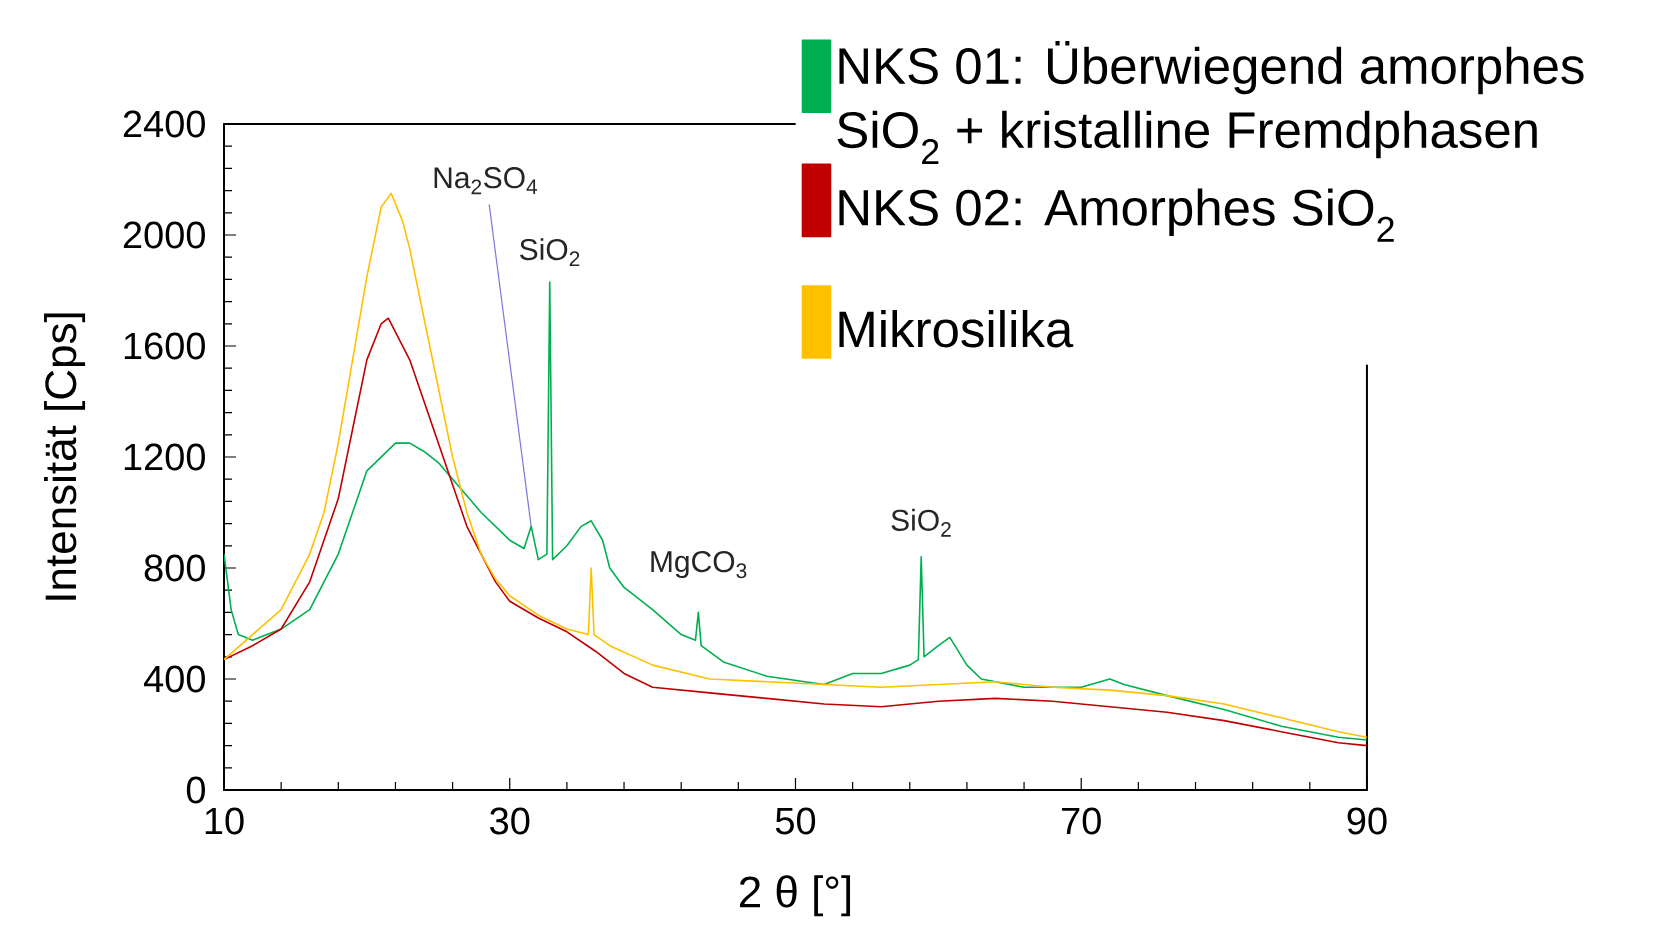  What do you see at coordinates (486, 181) in the screenshot?
I see `annotation: Na$_{2}$SO$_{4}$` at bounding box center [486, 181].